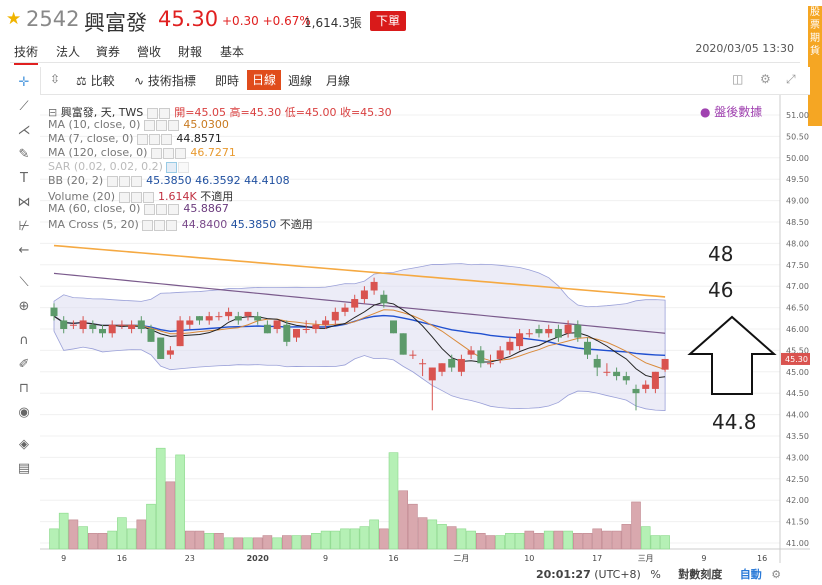 This screenshot has height=585, width=822. What do you see at coordinates (24, 468) in the screenshot?
I see `trash-icon: ▤` at bounding box center [24, 468].